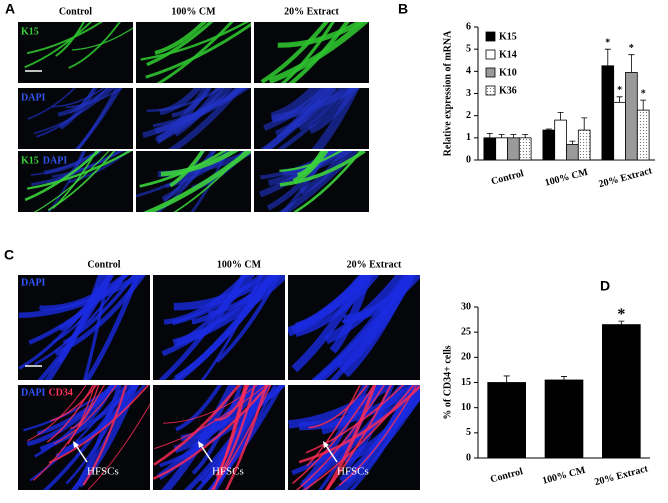 The height and width of the screenshot is (503, 668). I want to click on y-tick-label: 10, so click(466, 407).